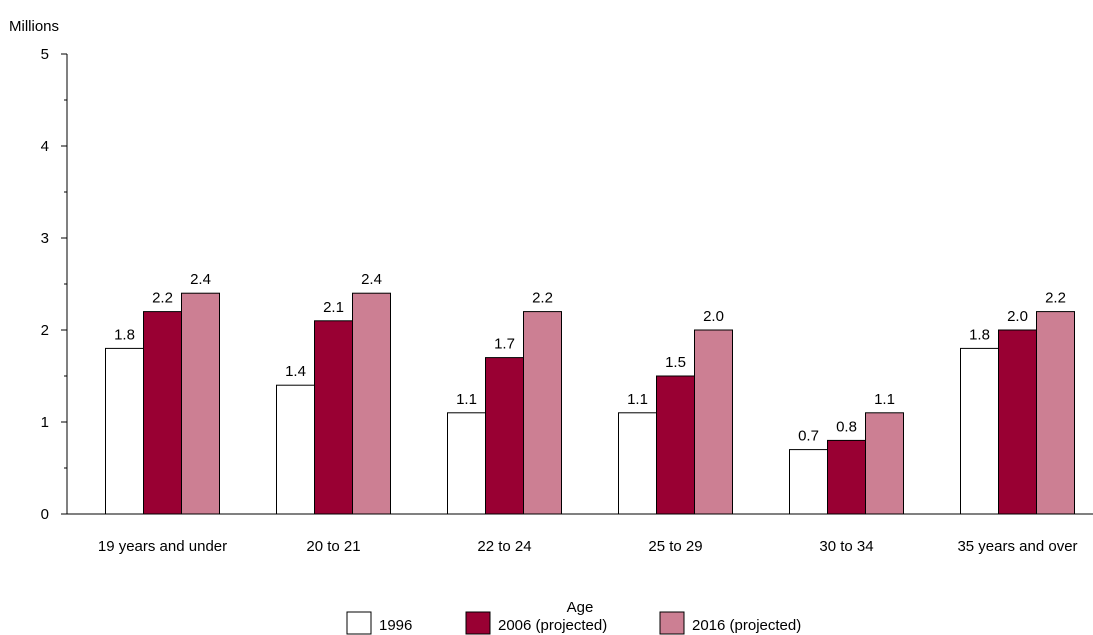  I want to click on value-label: 0.8, so click(846, 426).